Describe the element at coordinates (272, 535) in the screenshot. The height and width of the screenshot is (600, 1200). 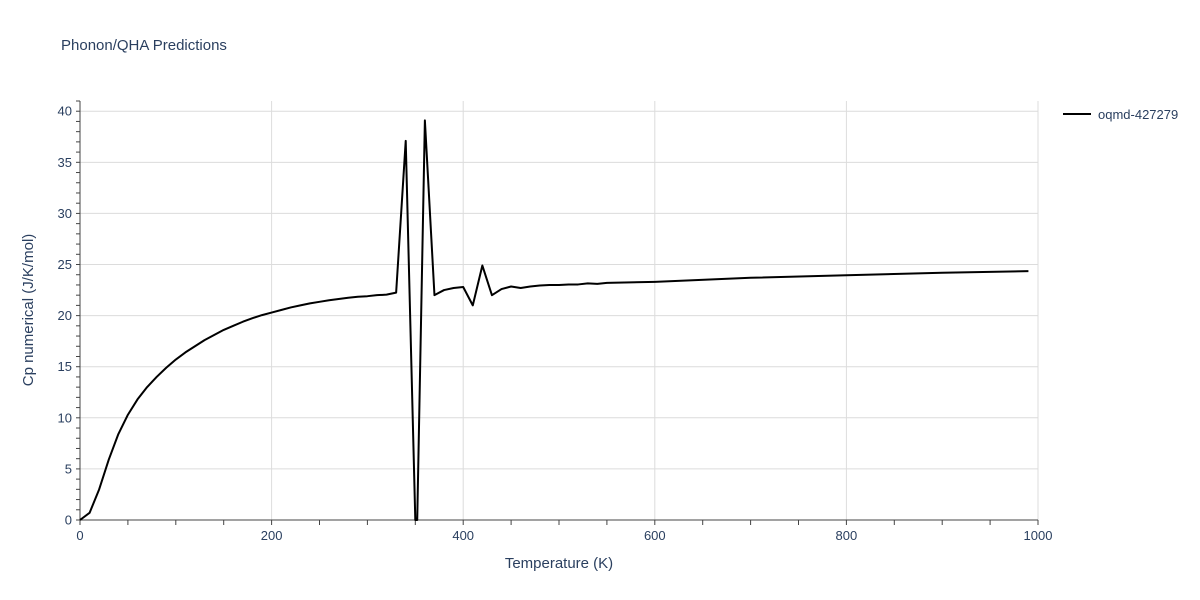
I see `x-tick-label: 200` at that location.